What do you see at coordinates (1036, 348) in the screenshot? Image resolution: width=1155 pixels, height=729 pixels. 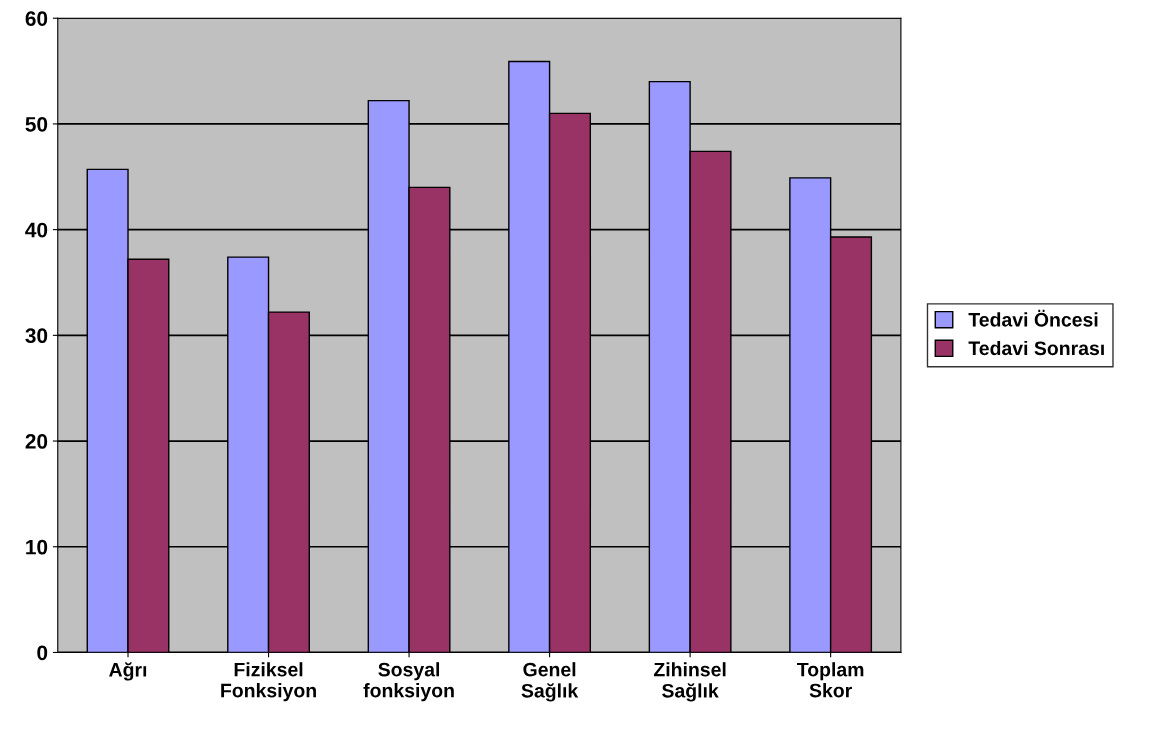 I see `legend-label: Tedavi Sonrası` at bounding box center [1036, 348].